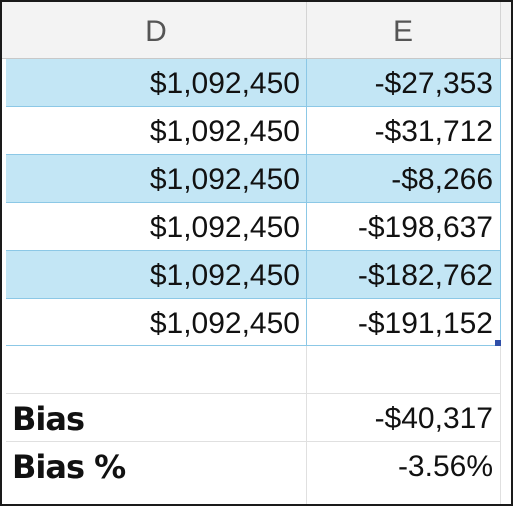 The height and width of the screenshot is (506, 513). I want to click on column-header-bar: D E, so click(256, 30).